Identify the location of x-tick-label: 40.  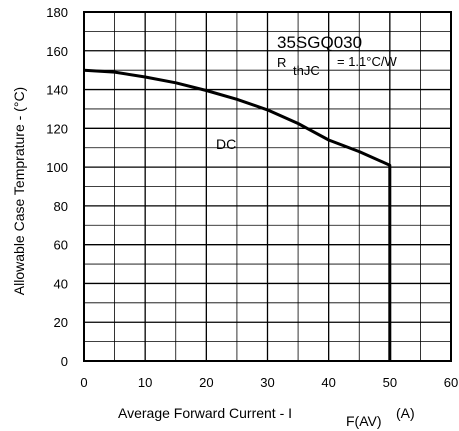
(328, 382).